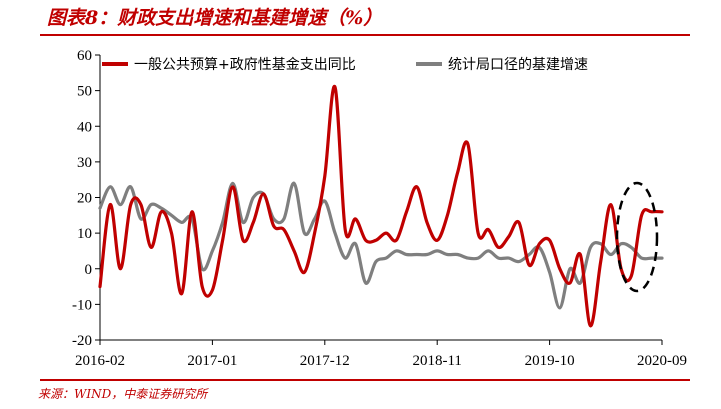  What do you see at coordinates (84, 234) in the screenshot?
I see `y-tick-label: 10` at bounding box center [84, 234].